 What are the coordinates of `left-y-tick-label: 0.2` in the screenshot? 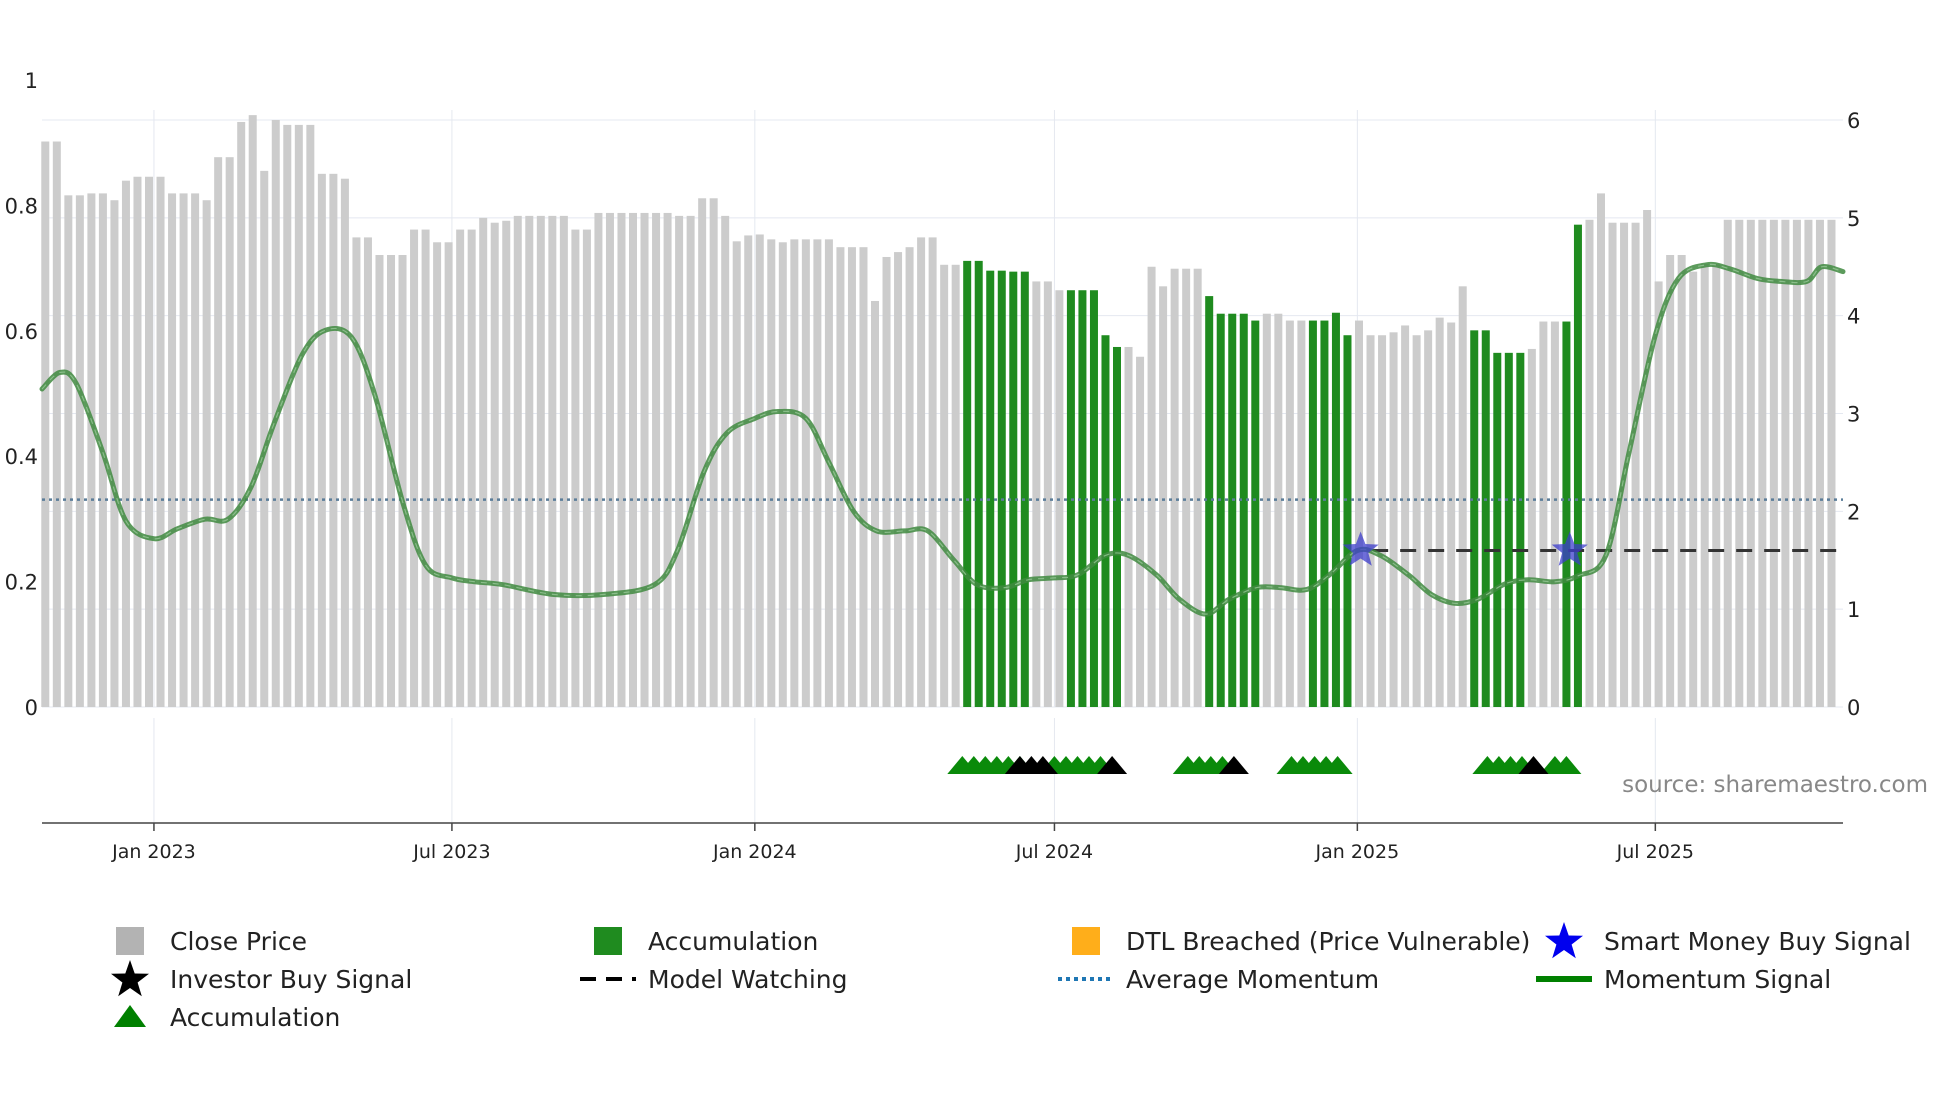 It's located at (21, 583).